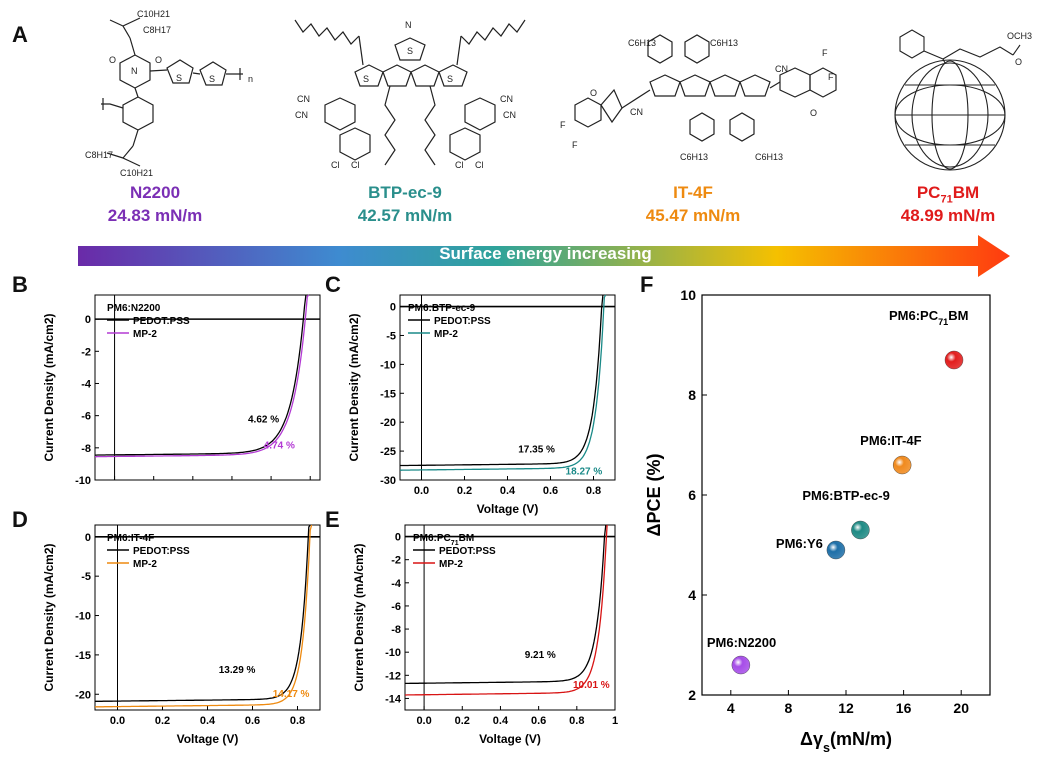 This screenshot has height=760, width=1050. I want to click on chart-c-ytick-label: -30, so click(388, 481).